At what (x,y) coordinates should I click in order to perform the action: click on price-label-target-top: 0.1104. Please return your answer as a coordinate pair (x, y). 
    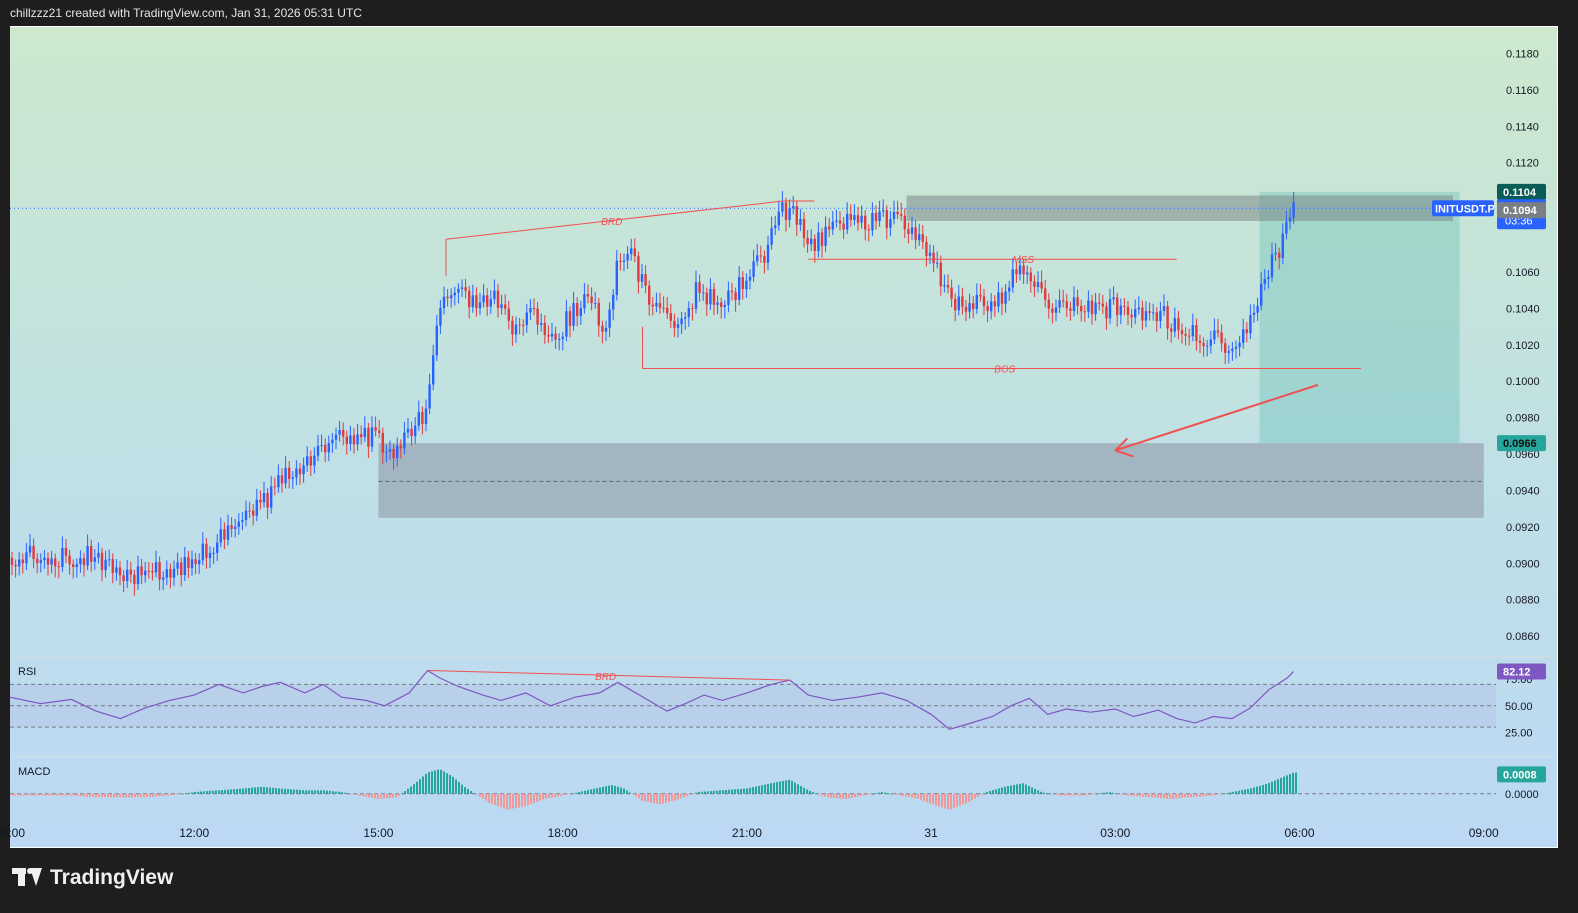
    Looking at the image, I should click on (1520, 193).